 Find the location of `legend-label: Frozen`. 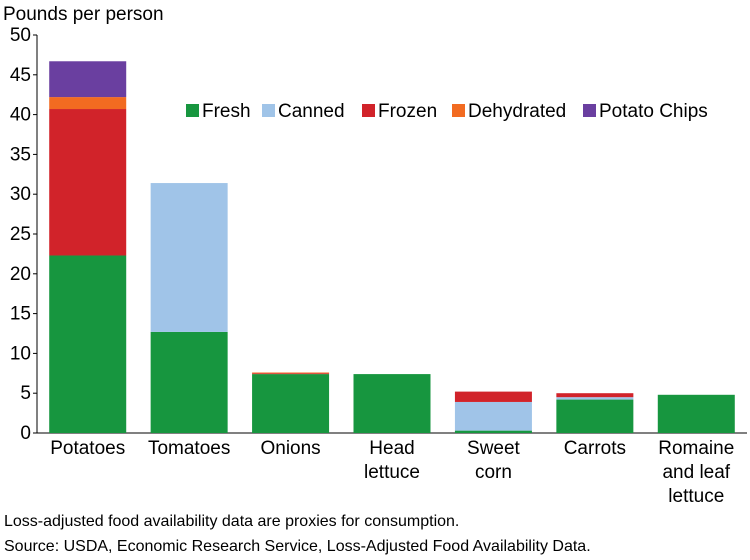

legend-label: Frozen is located at coordinates (407, 111).